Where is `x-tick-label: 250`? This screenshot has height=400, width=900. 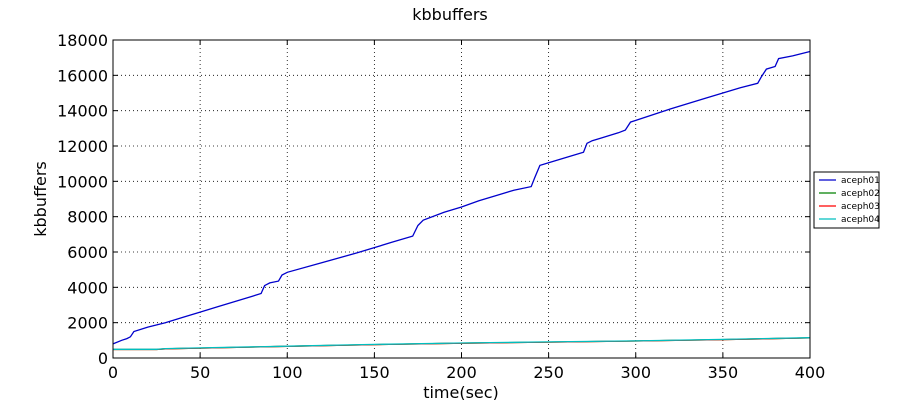
x-tick-label: 250 is located at coordinates (548, 372).